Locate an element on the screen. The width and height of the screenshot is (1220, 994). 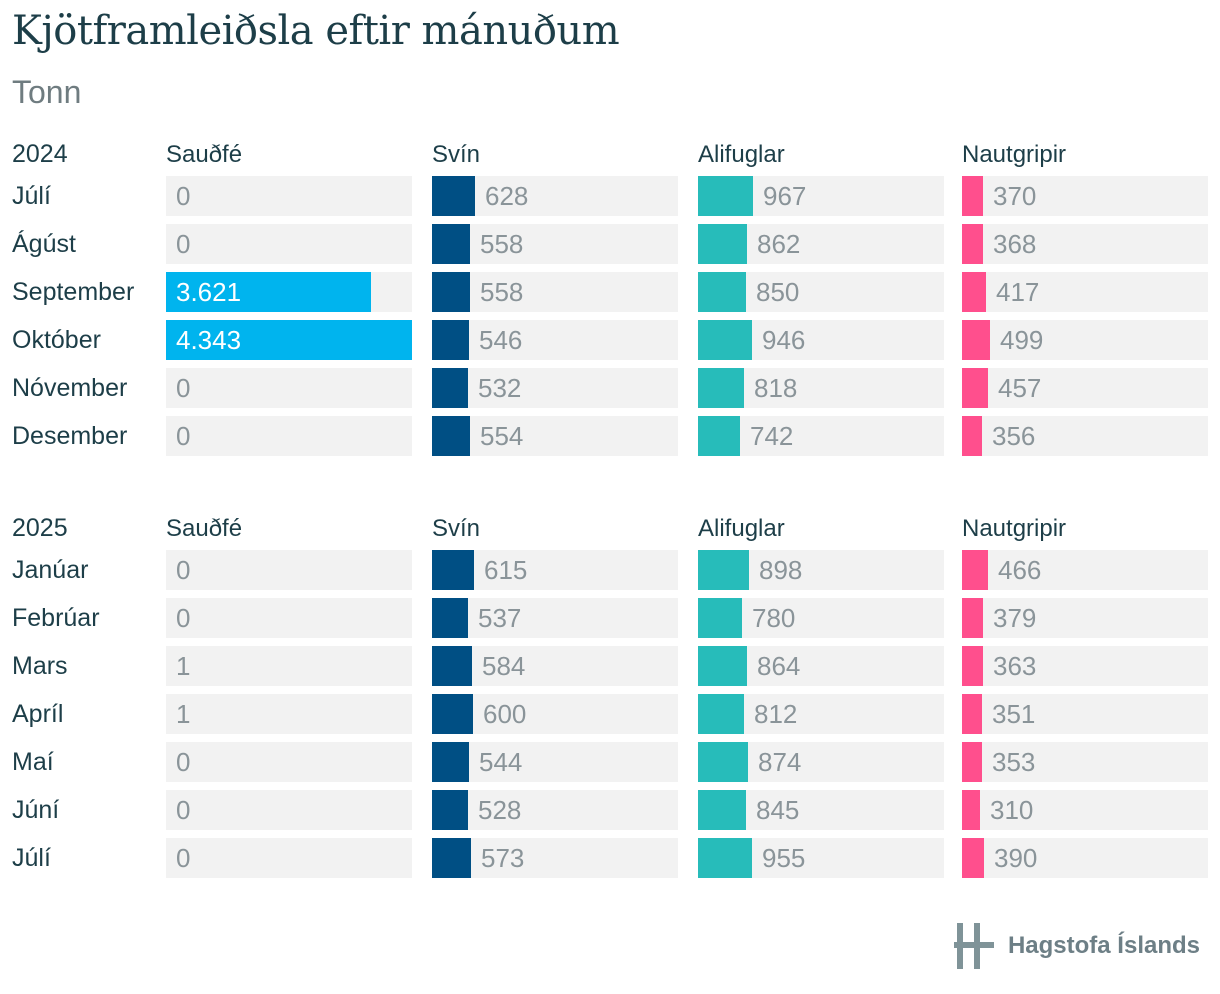
data-label-pigs: 537 is located at coordinates (500, 618).